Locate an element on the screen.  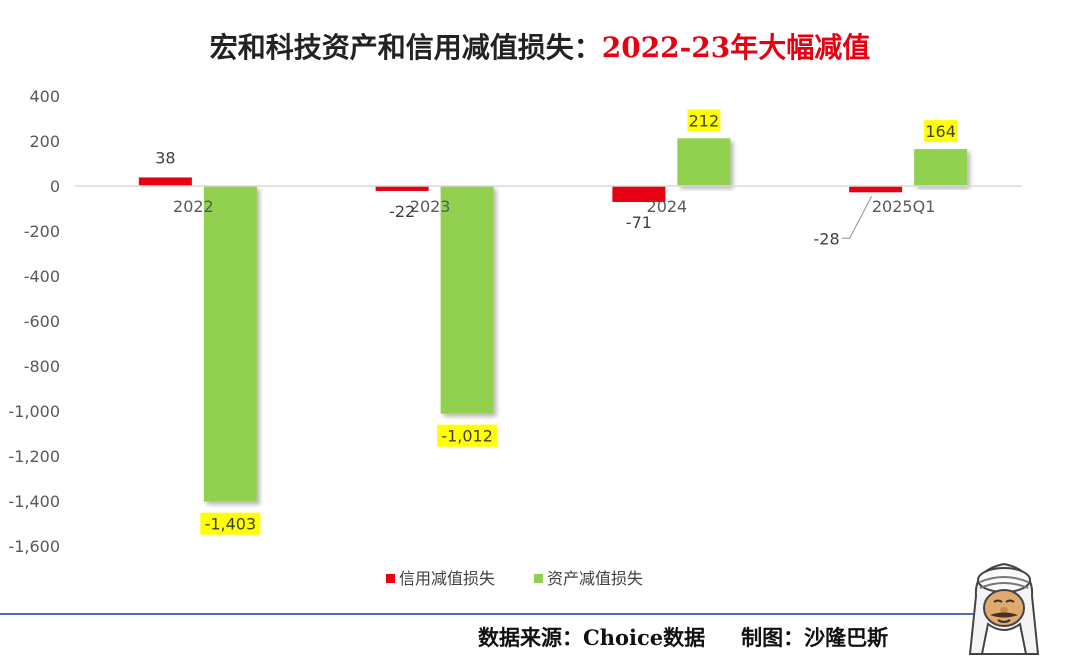
y-tick-label: -1,000 is located at coordinates (34, 411).